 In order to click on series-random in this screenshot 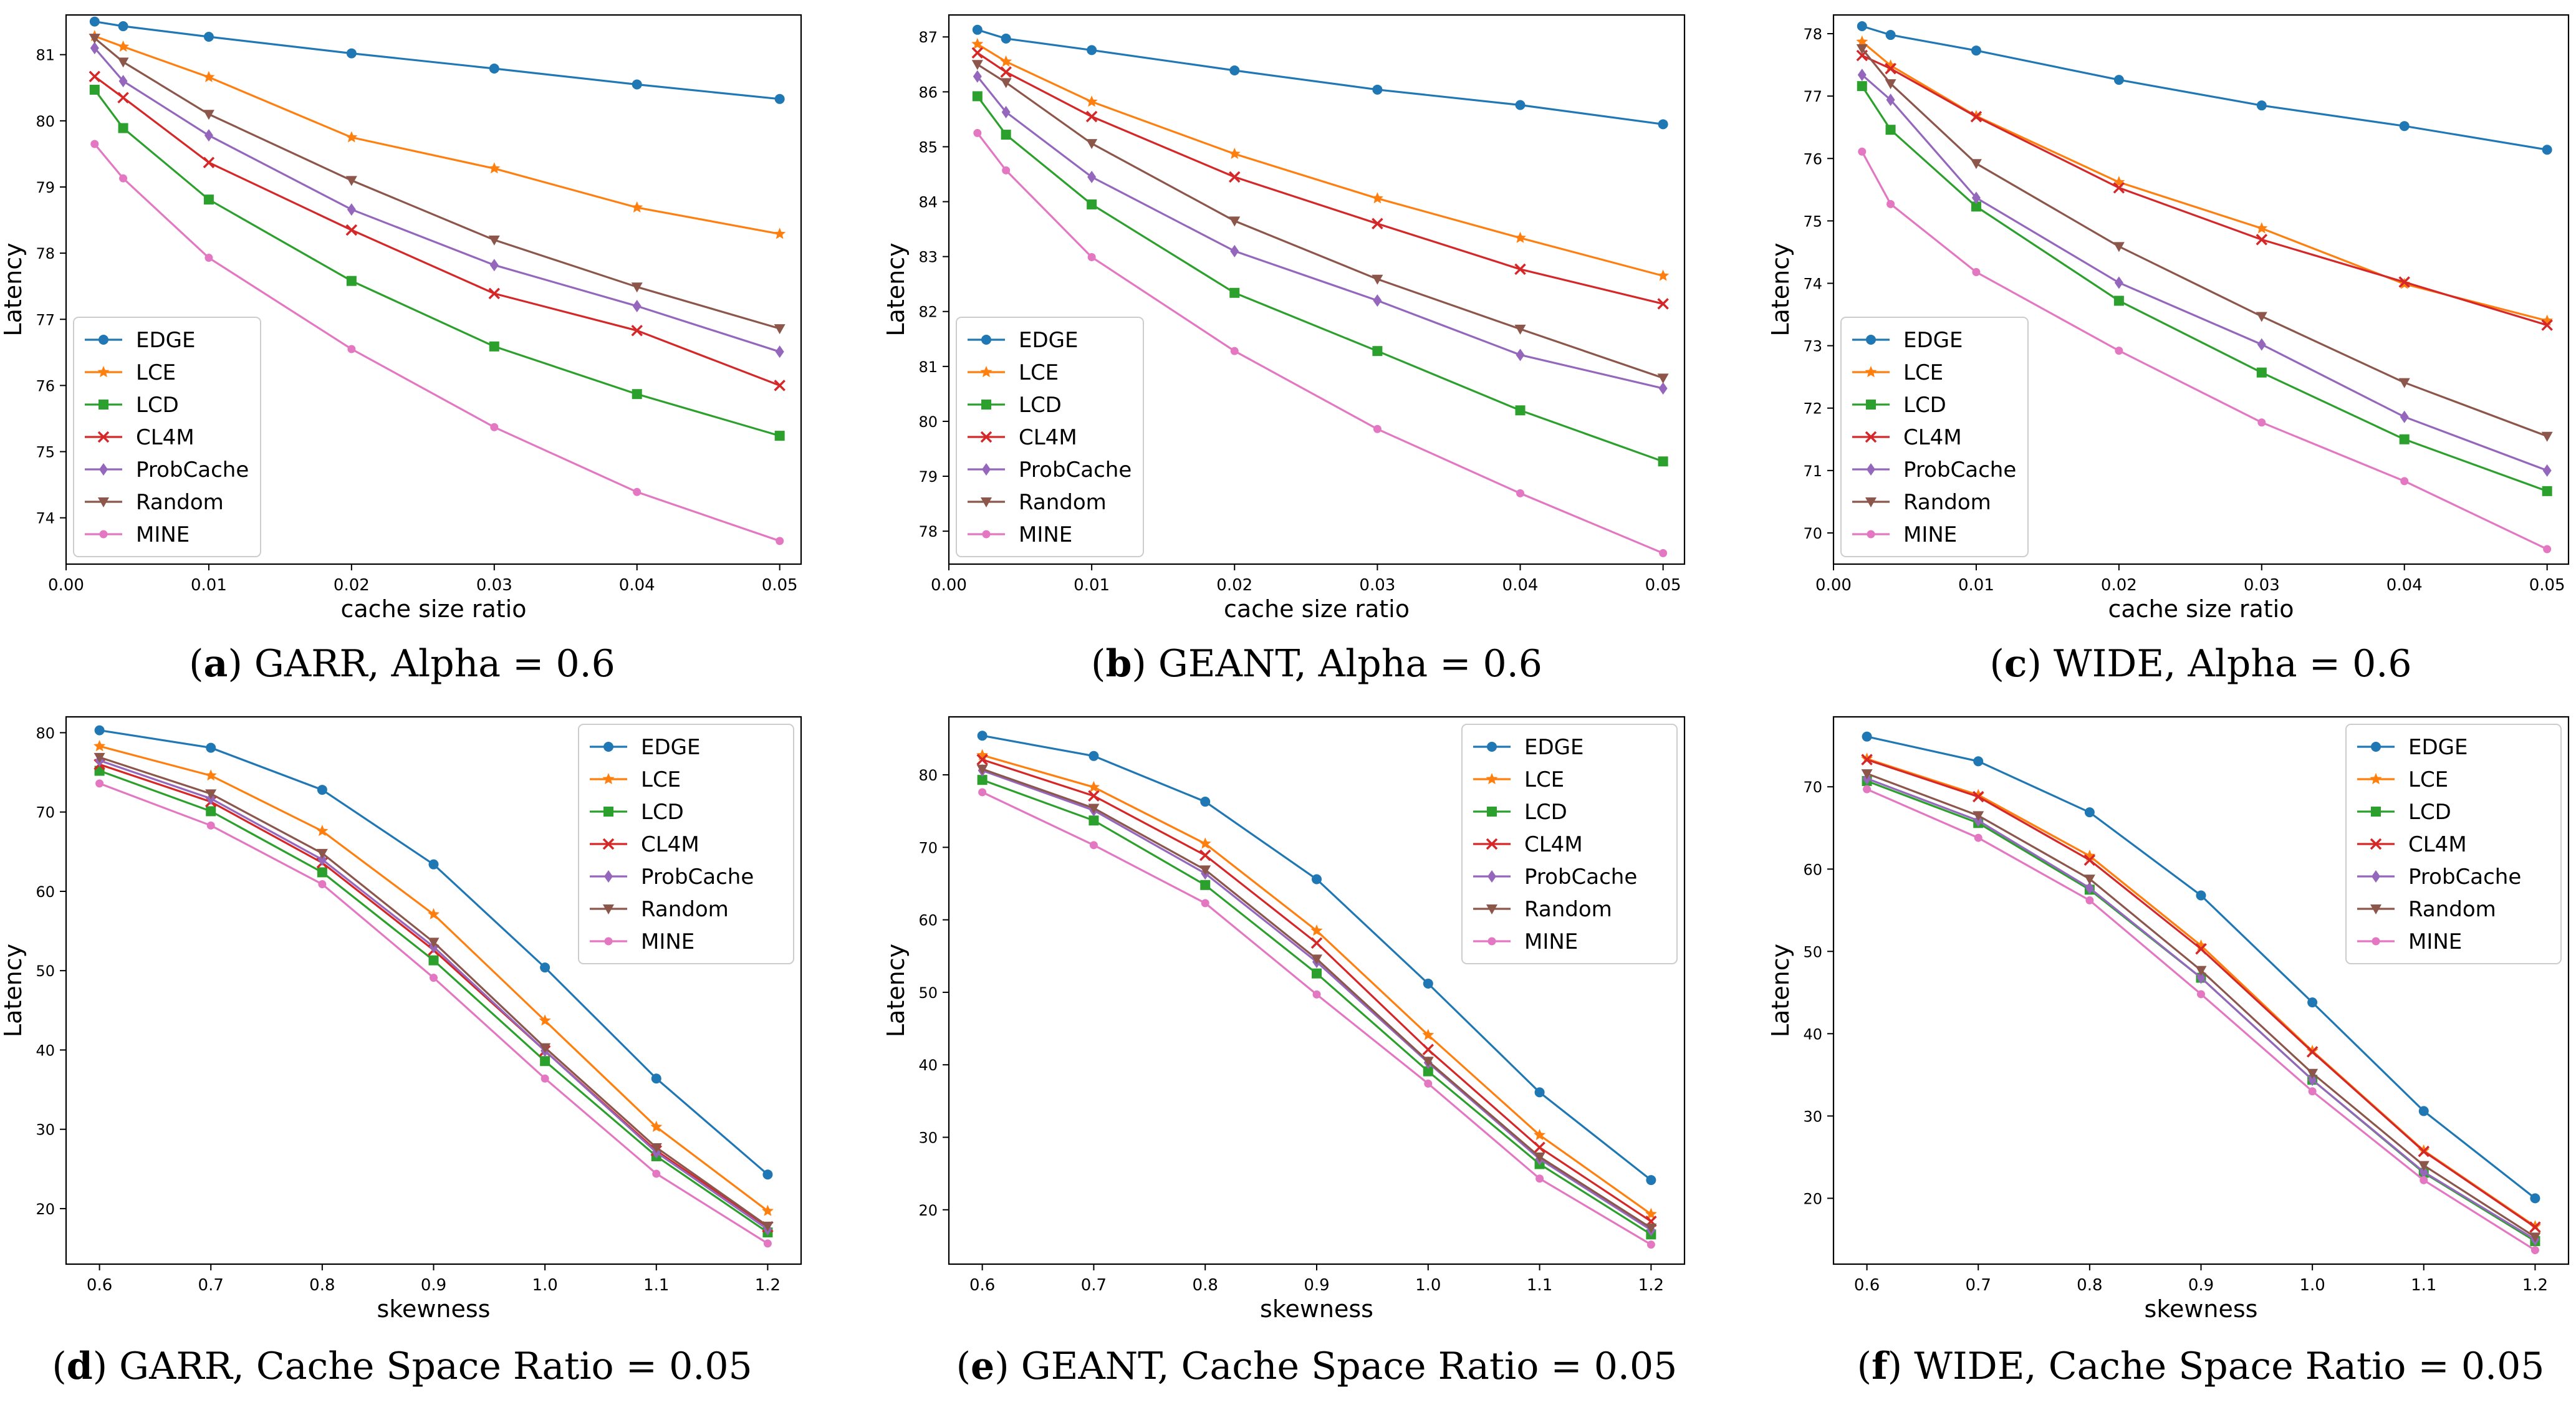, I will do `click(2204, 243)`.